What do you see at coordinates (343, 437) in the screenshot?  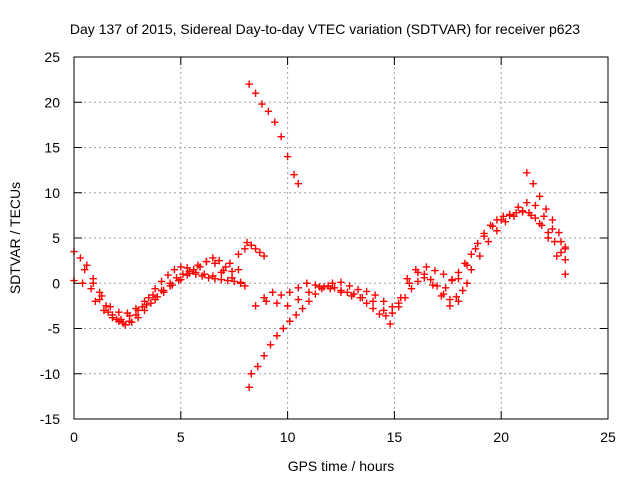 I see `x-tick-labels: 0 5 10 15 20 25` at bounding box center [343, 437].